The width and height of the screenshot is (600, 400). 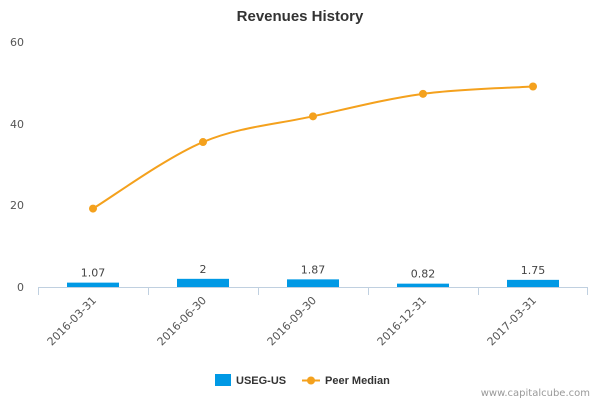 I want to click on legend-swatch-useg, so click(x=223, y=380).